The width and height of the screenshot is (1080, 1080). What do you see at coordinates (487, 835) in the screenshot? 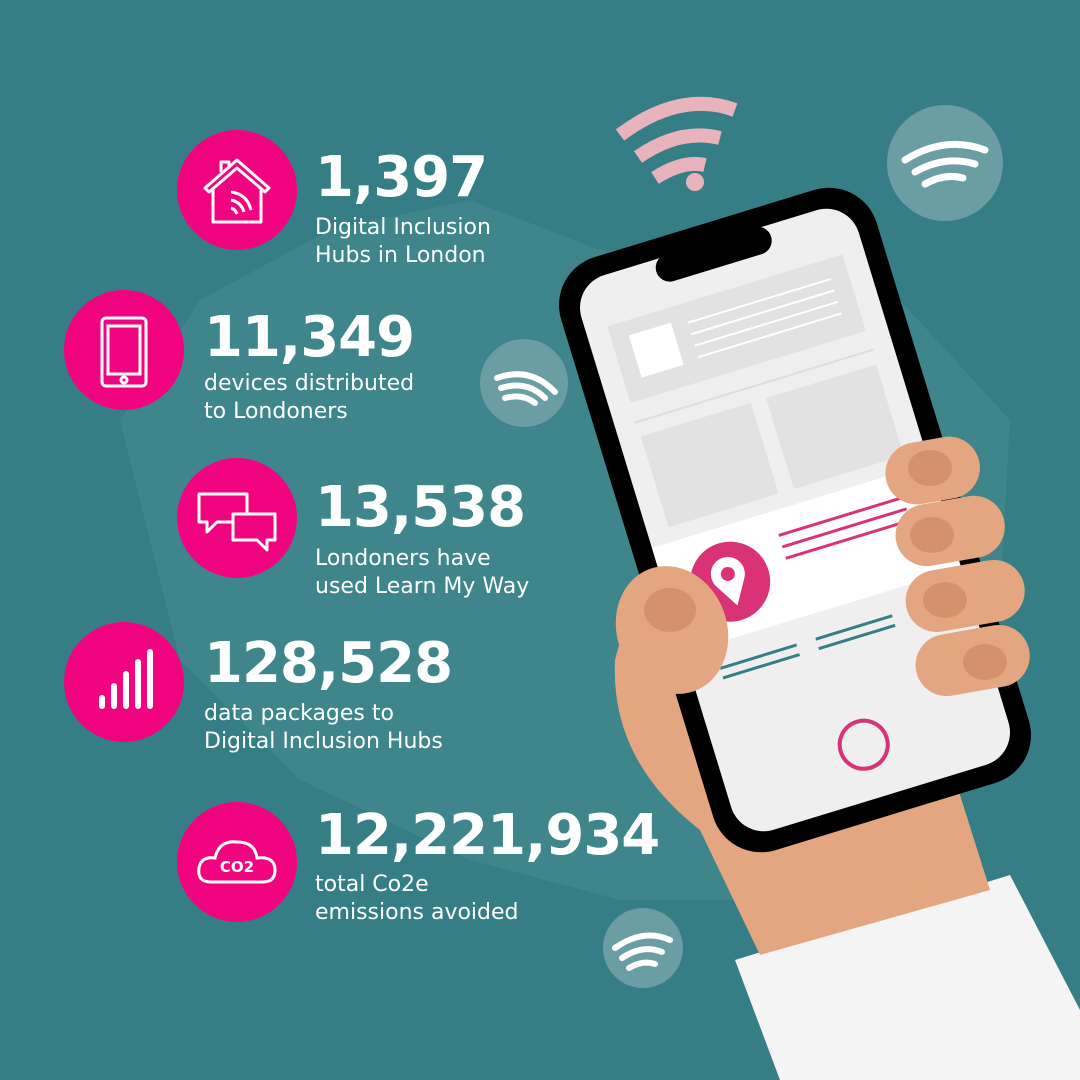
I see `stat-value: 12,221,934` at bounding box center [487, 835].